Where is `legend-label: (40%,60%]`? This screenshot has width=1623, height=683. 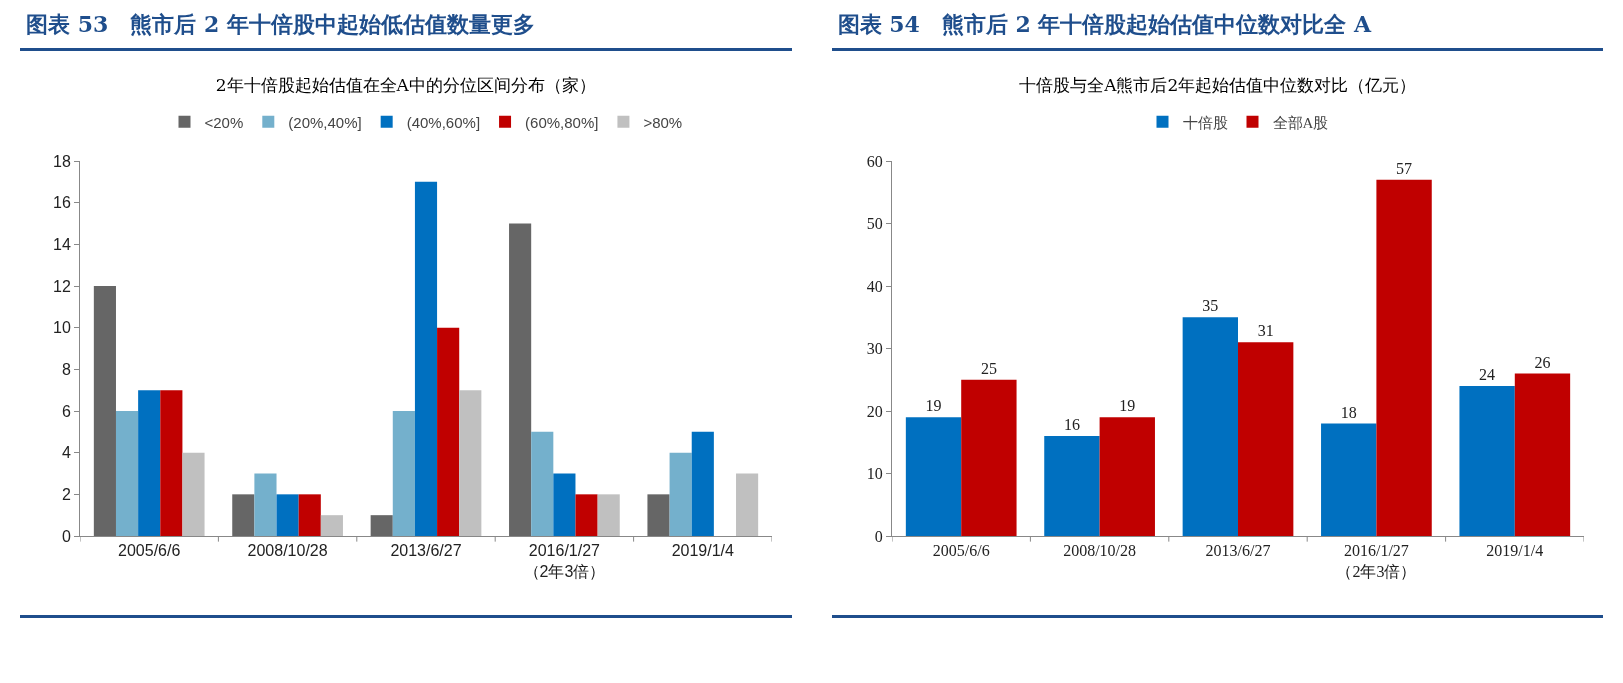 legend-label: (40%,60%] is located at coordinates (443, 122).